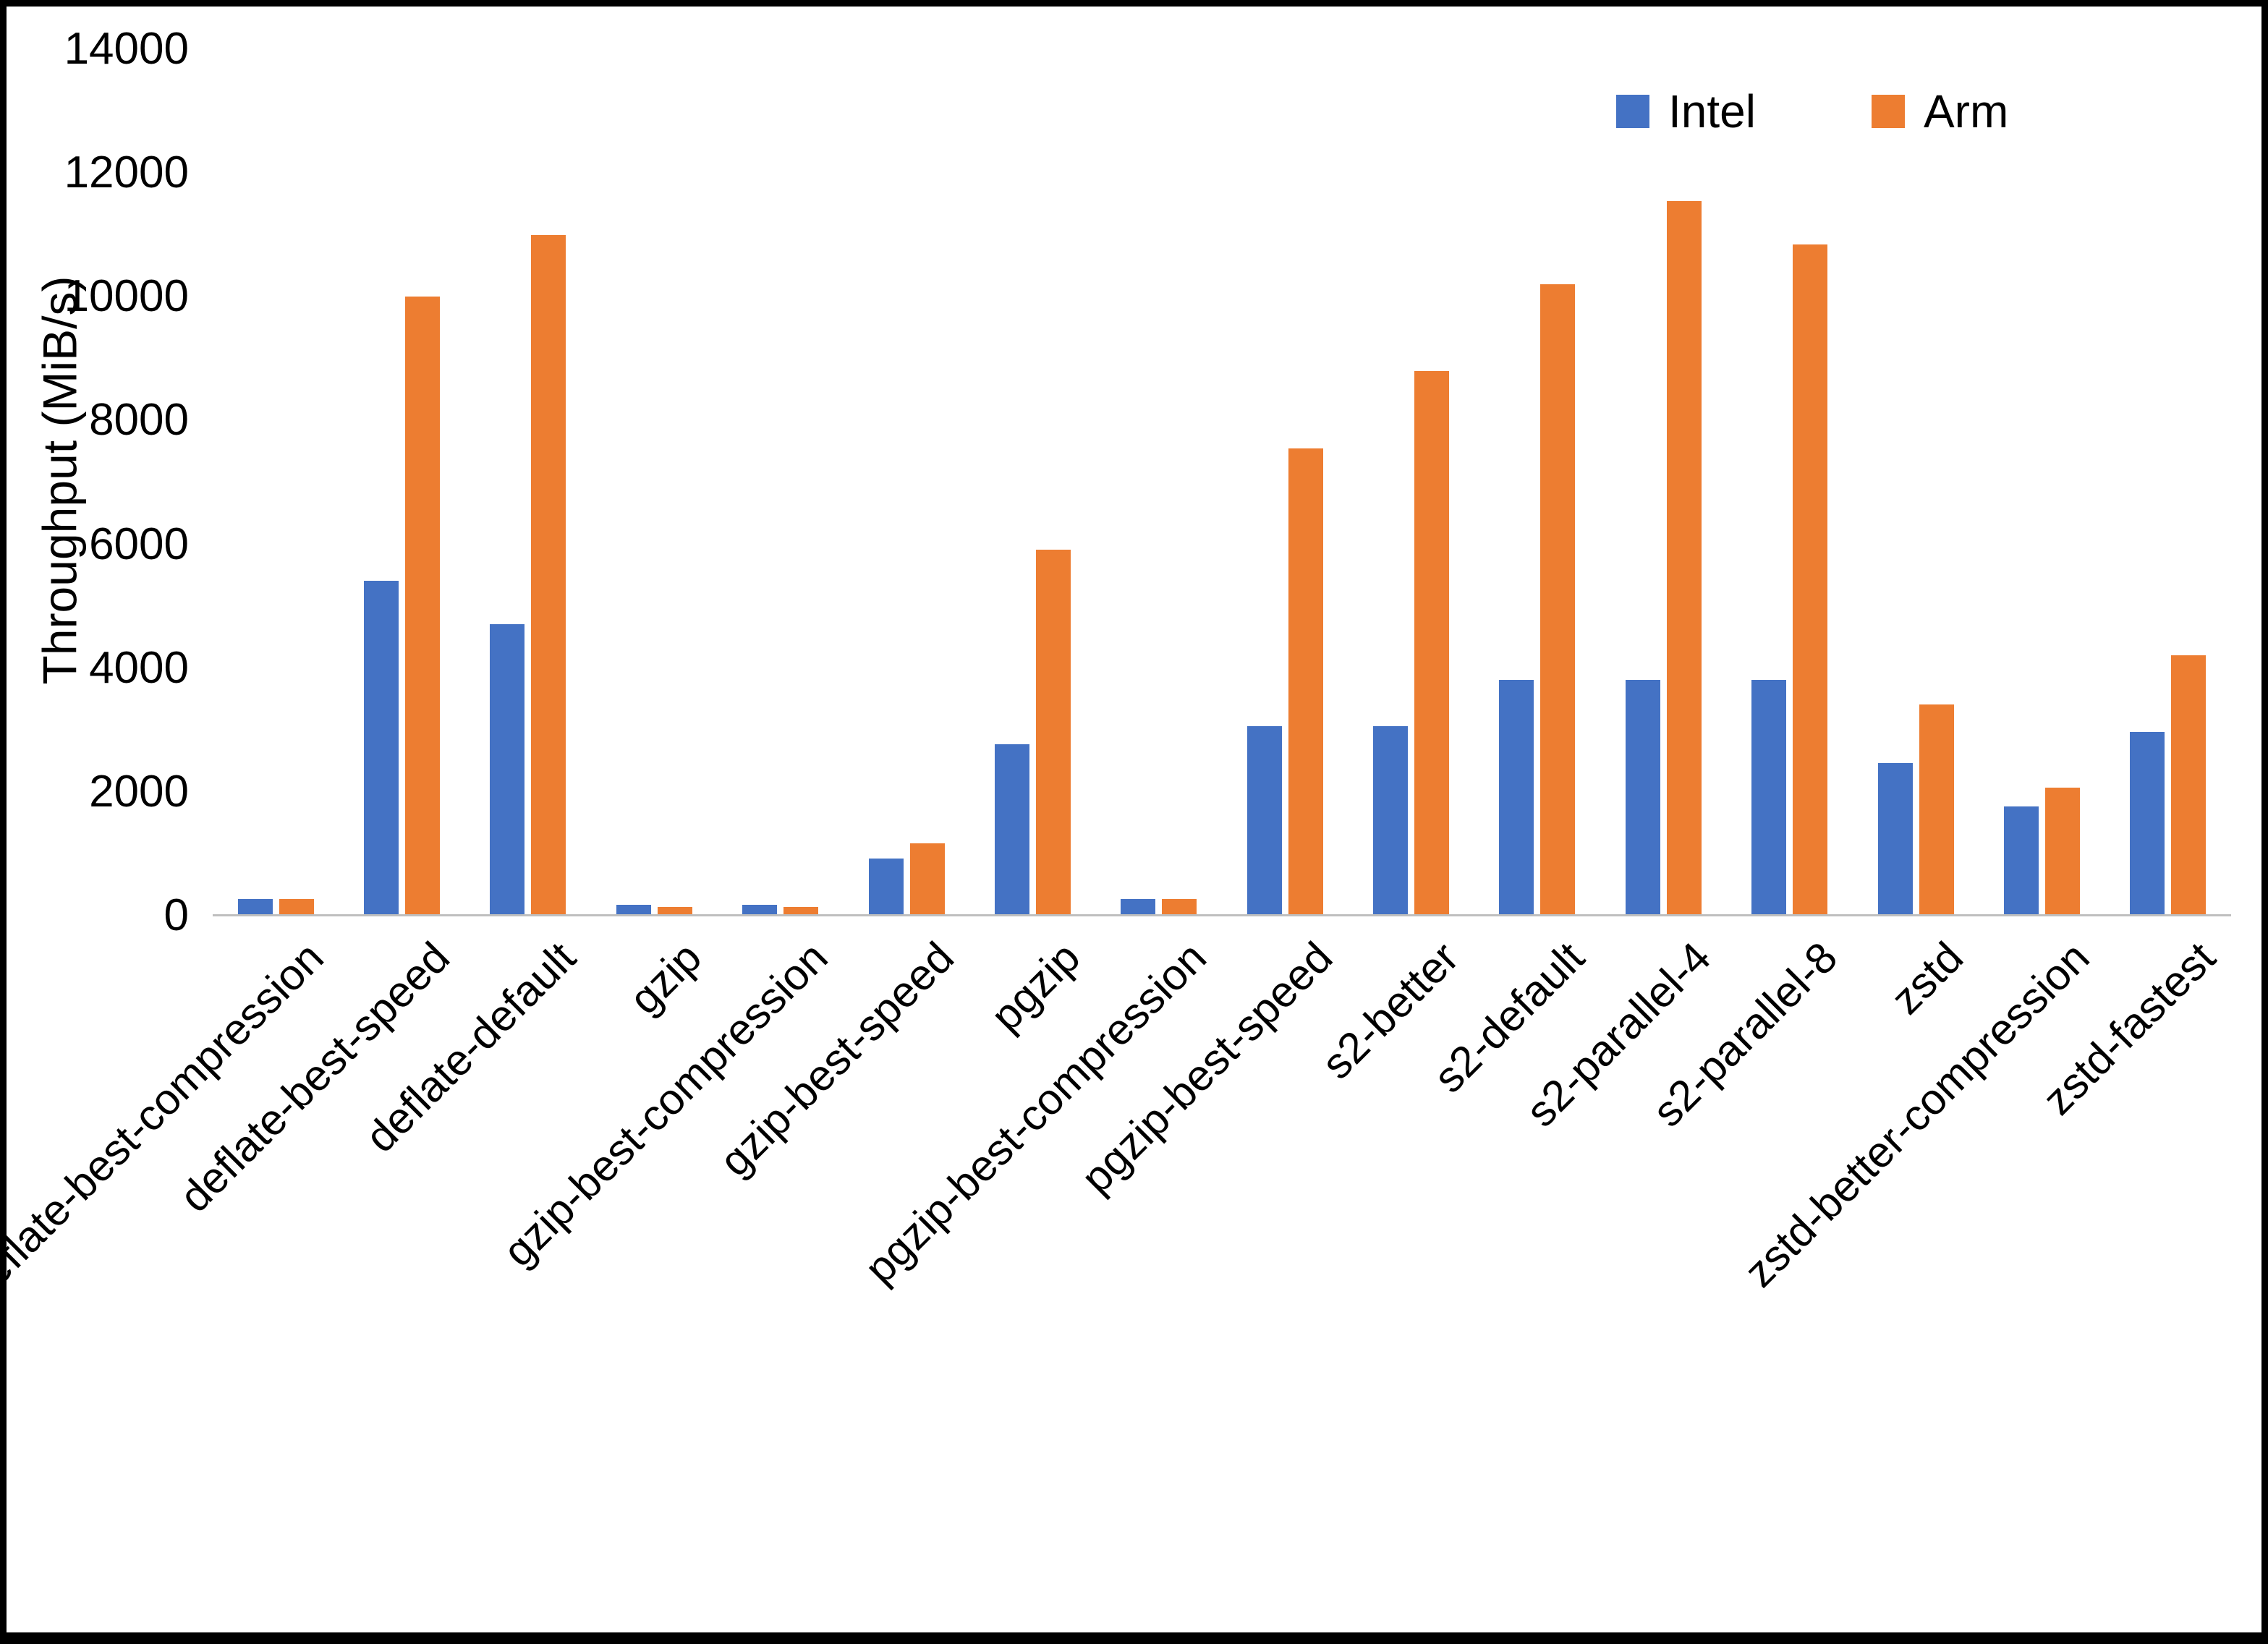 The image size is (2268, 1644). What do you see at coordinates (837, 1058) in the screenshot?
I see `x-category-label: gzip-best-speed` at bounding box center [837, 1058].